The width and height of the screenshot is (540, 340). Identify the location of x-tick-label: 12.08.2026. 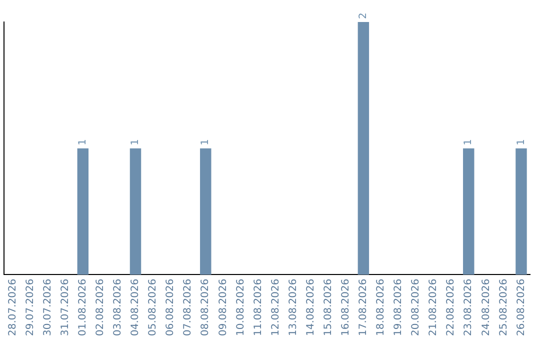
(276, 307).